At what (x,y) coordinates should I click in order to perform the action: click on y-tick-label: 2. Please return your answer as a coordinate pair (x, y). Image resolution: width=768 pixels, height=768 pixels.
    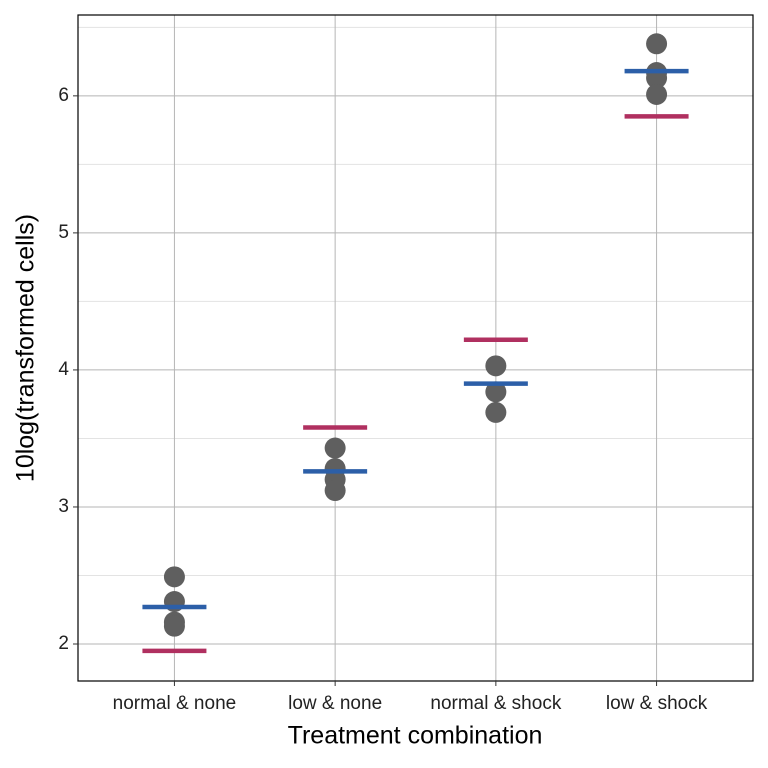
    Looking at the image, I should click on (63, 643).